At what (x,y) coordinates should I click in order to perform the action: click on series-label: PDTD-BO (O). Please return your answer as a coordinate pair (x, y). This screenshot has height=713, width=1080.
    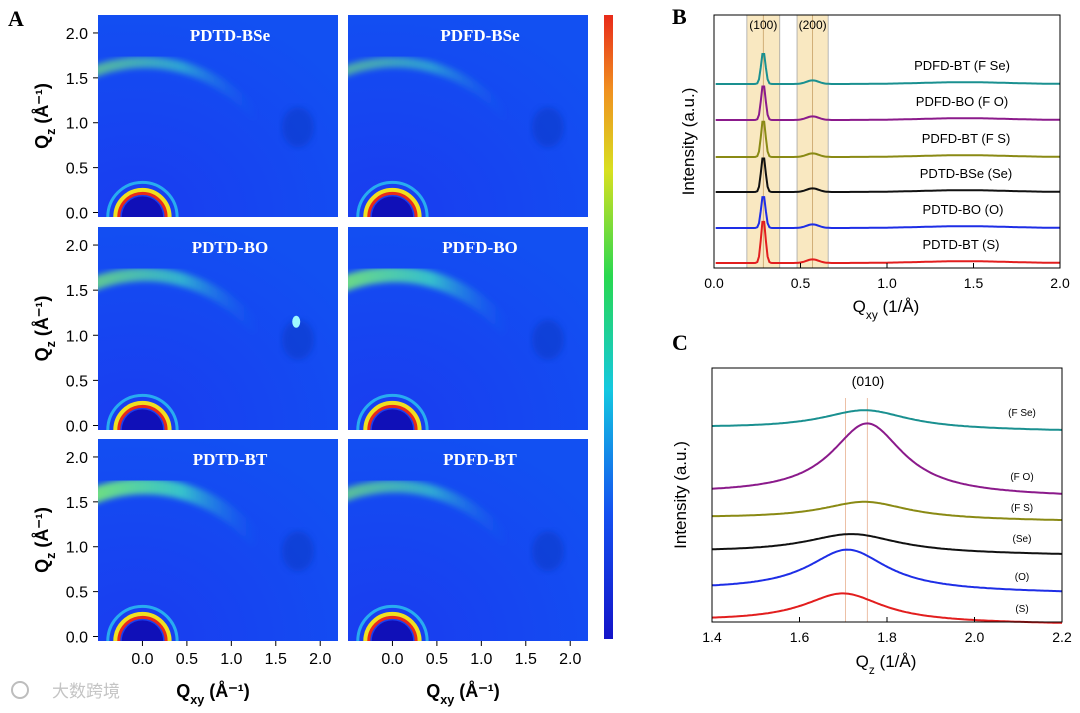
    Looking at the image, I should click on (963, 209).